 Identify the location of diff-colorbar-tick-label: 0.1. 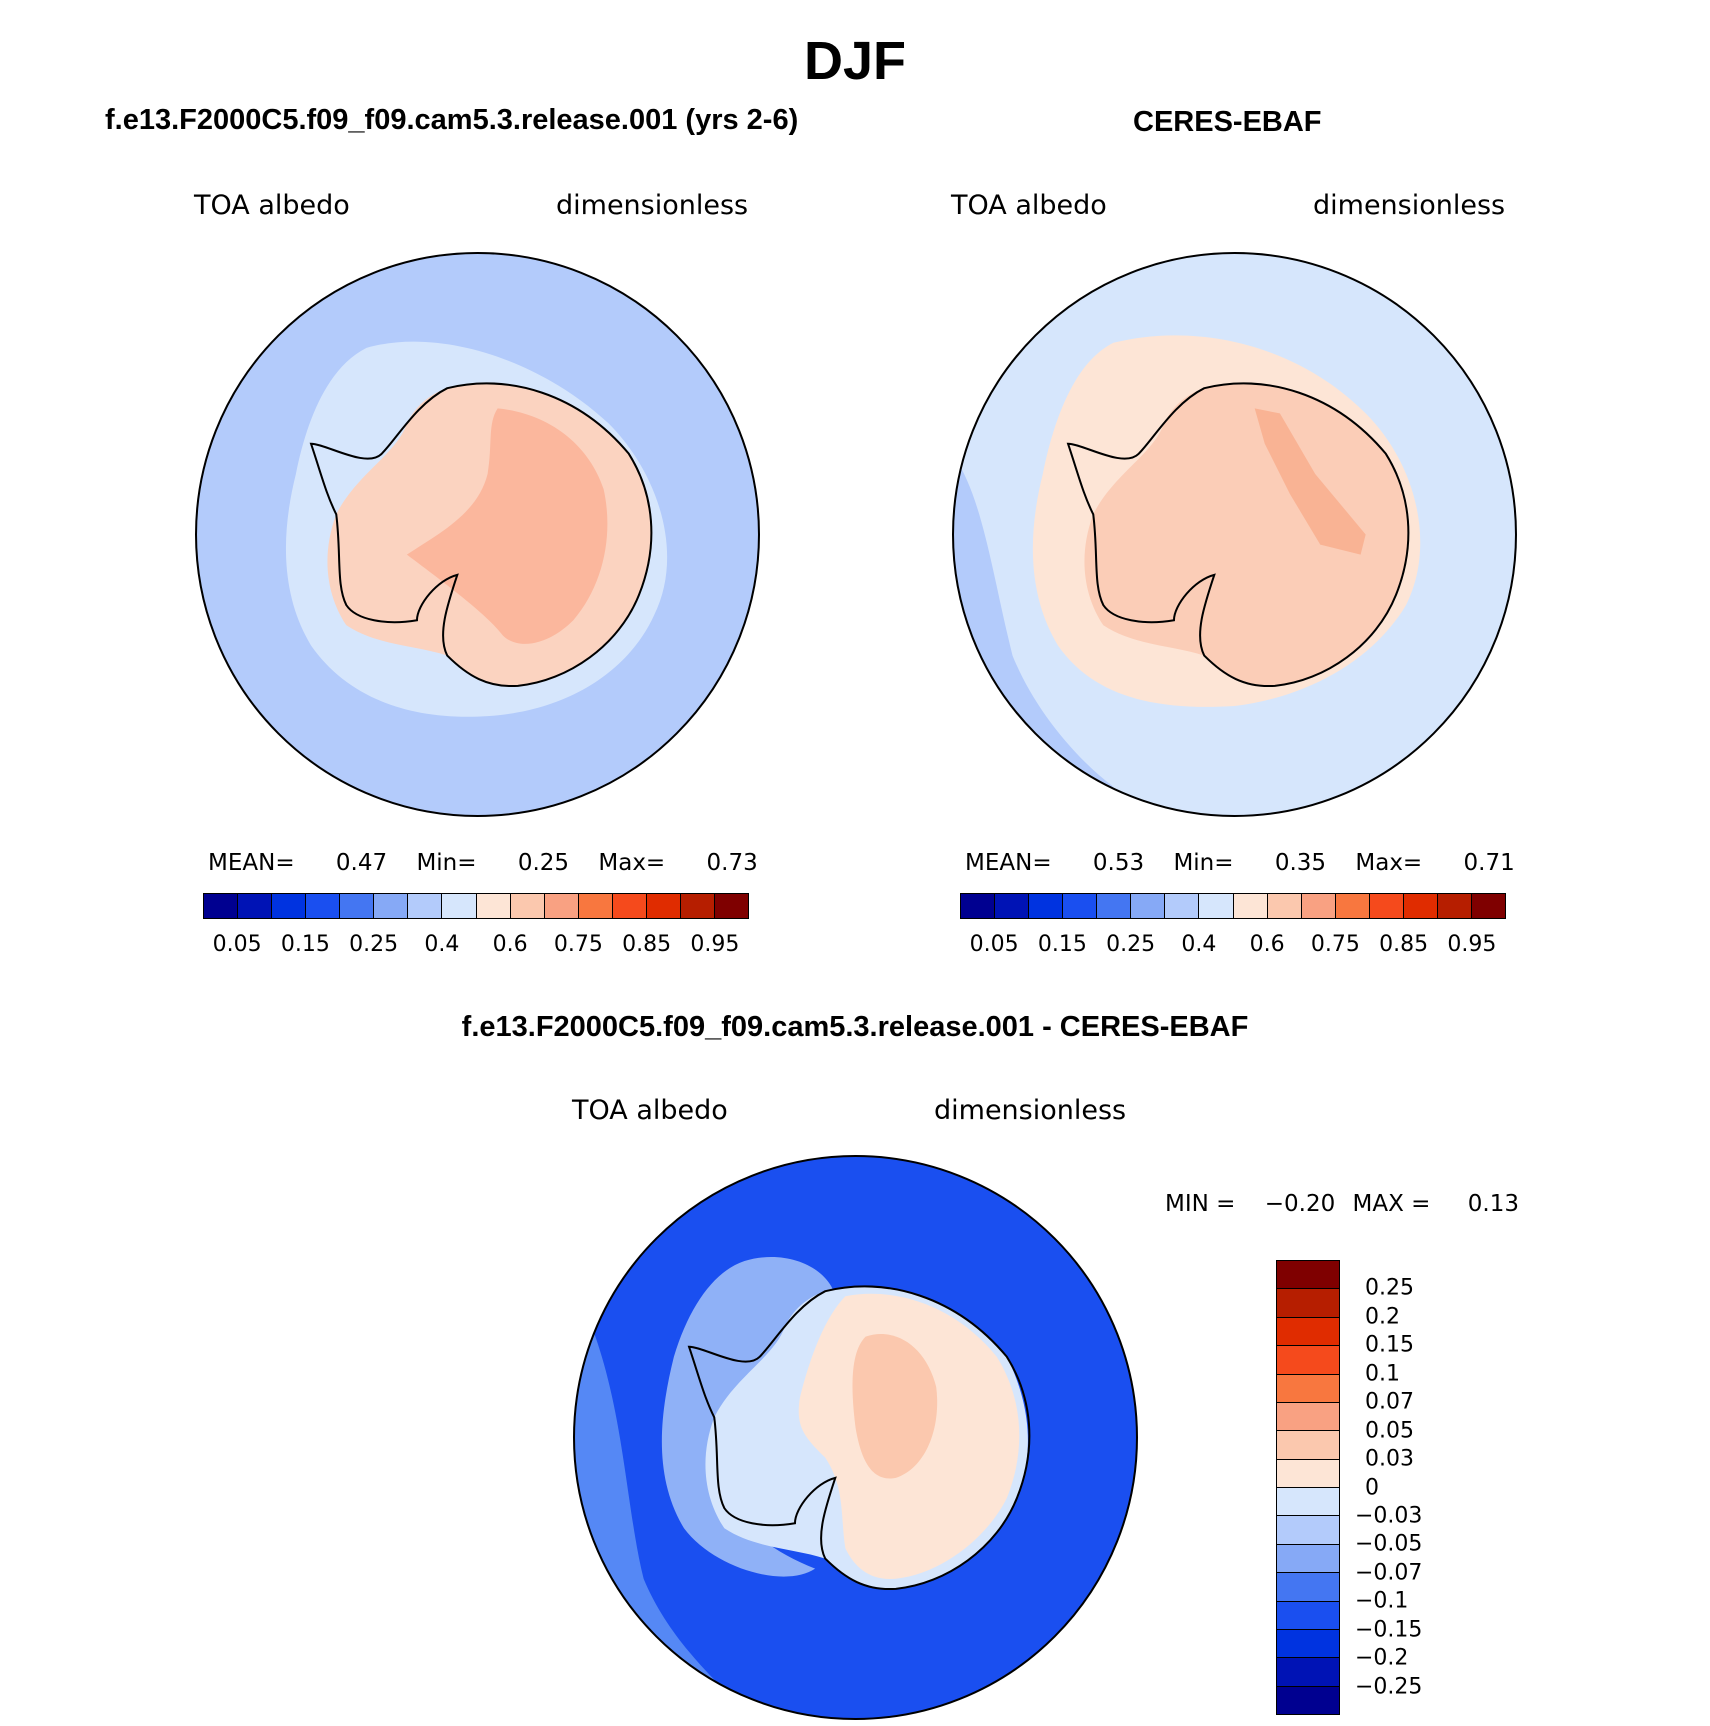
(1382, 1374).